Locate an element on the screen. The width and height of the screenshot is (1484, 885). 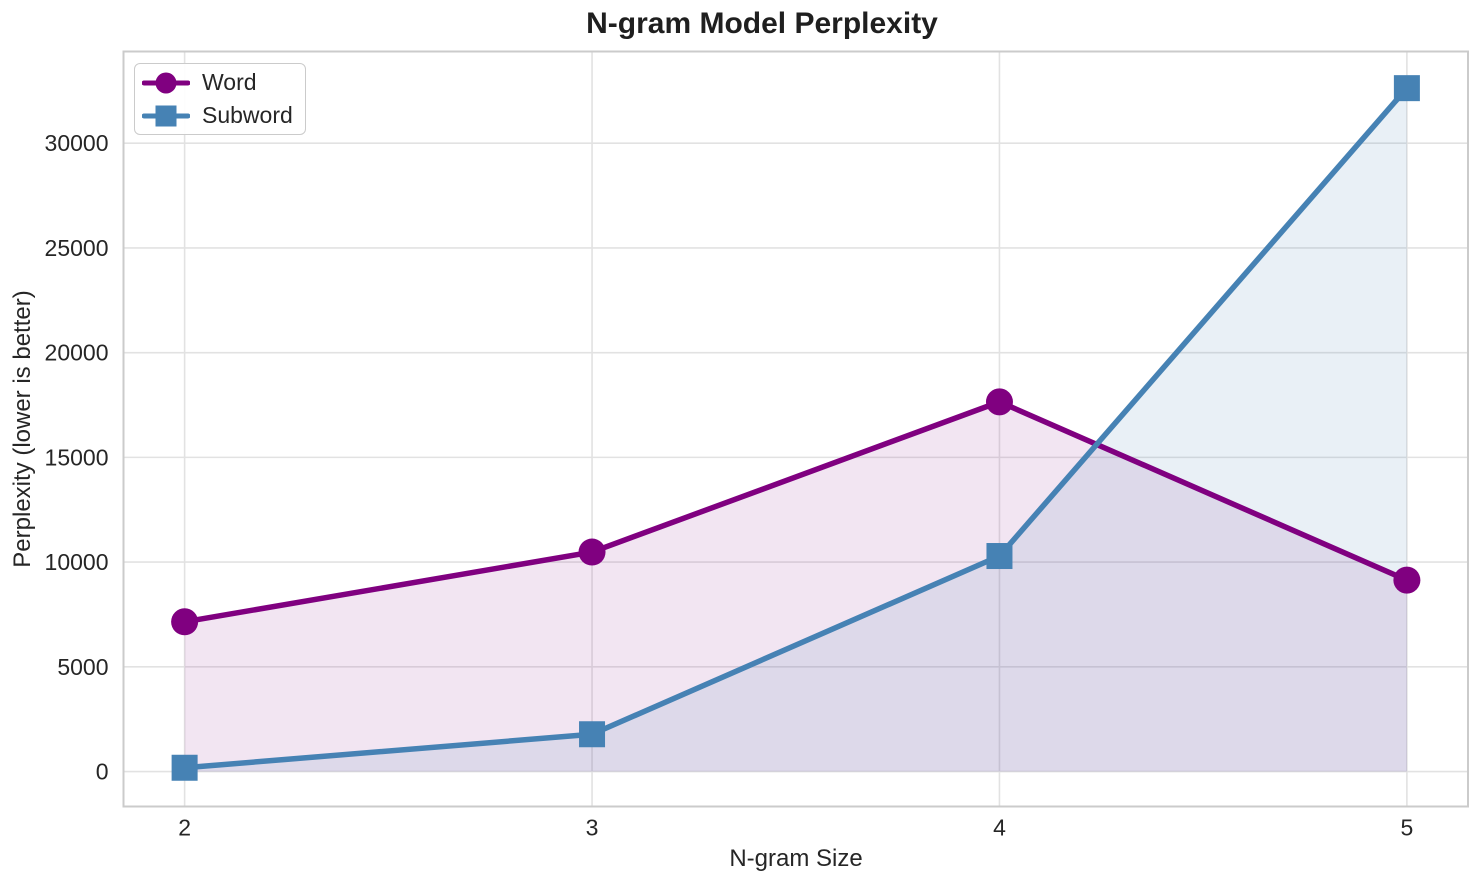
legend-label-subword: Subword is located at coordinates (247, 115).